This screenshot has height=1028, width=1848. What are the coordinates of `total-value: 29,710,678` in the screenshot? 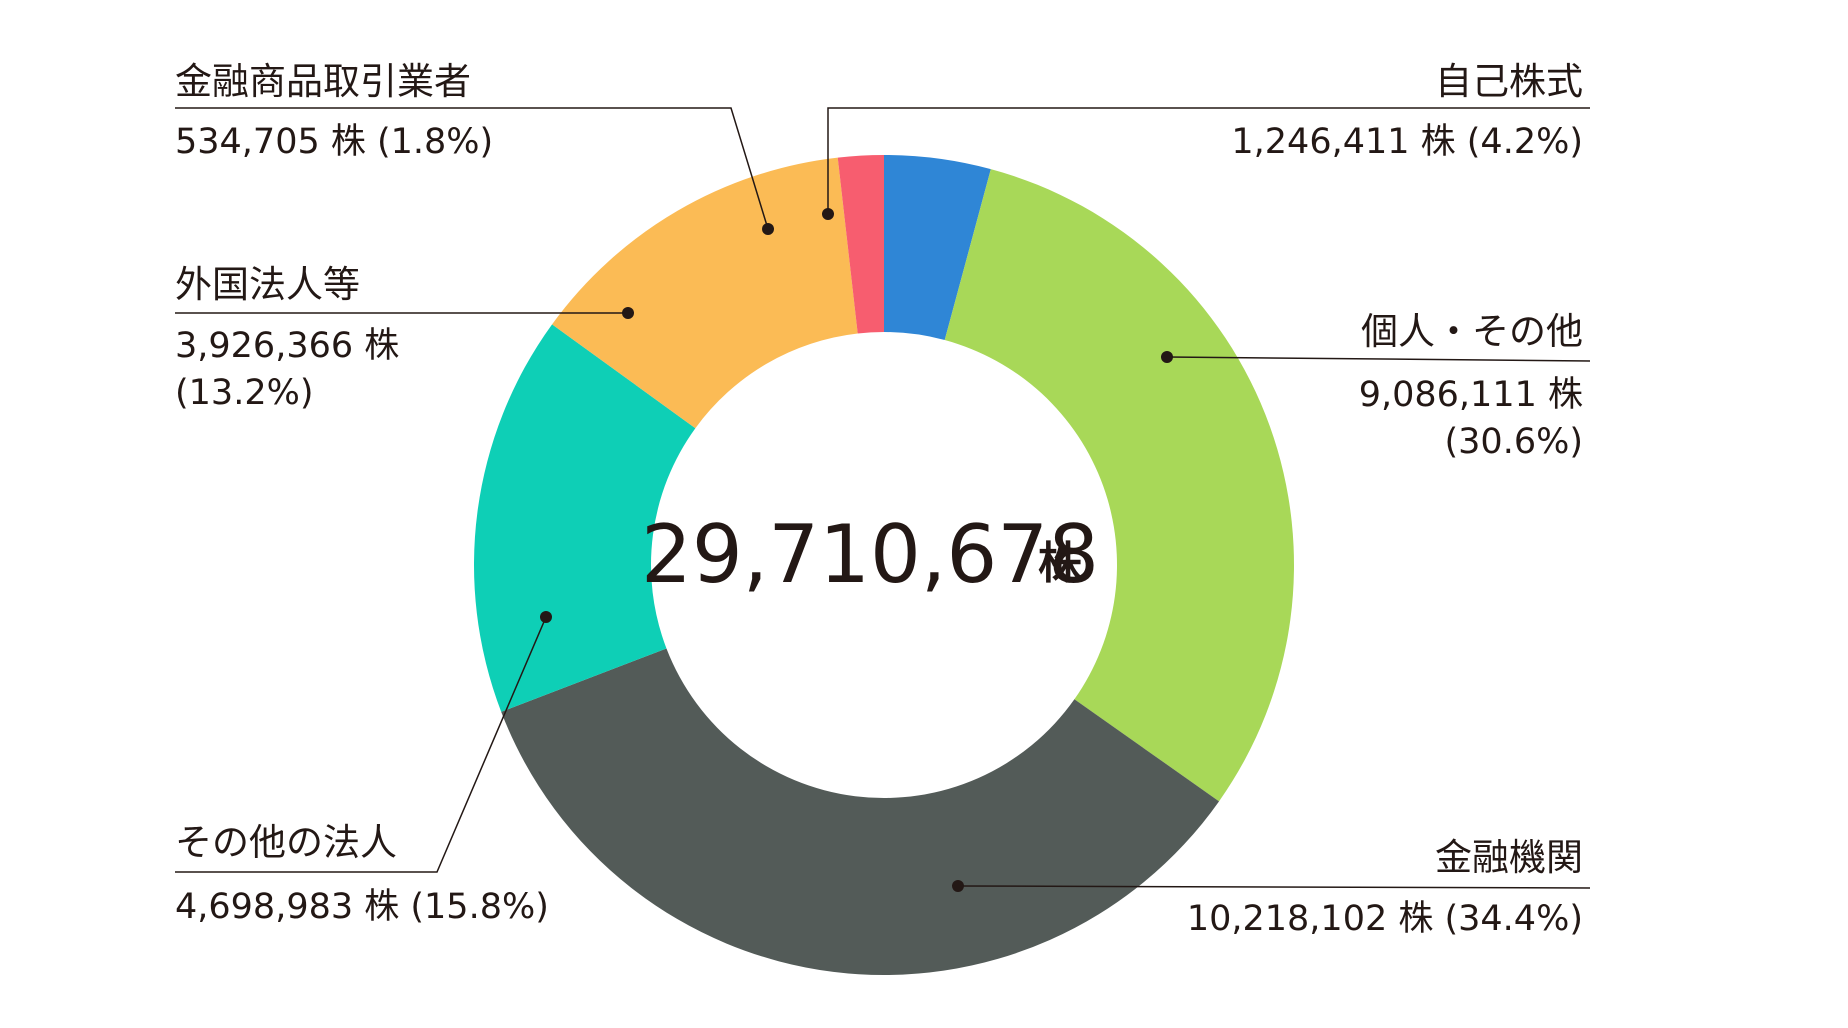 It's located at (870, 554).